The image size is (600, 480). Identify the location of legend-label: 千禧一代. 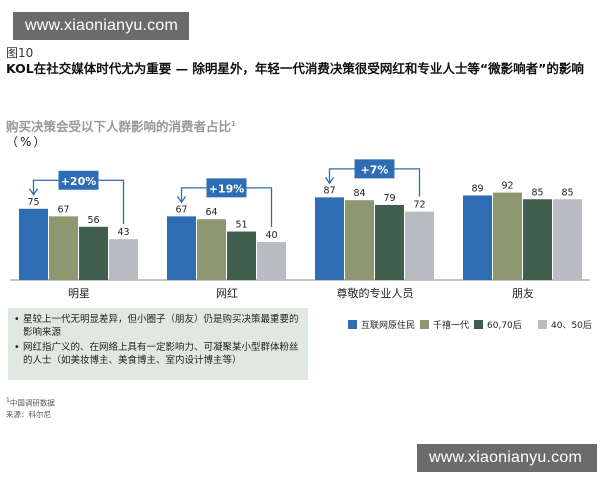
(451, 326).